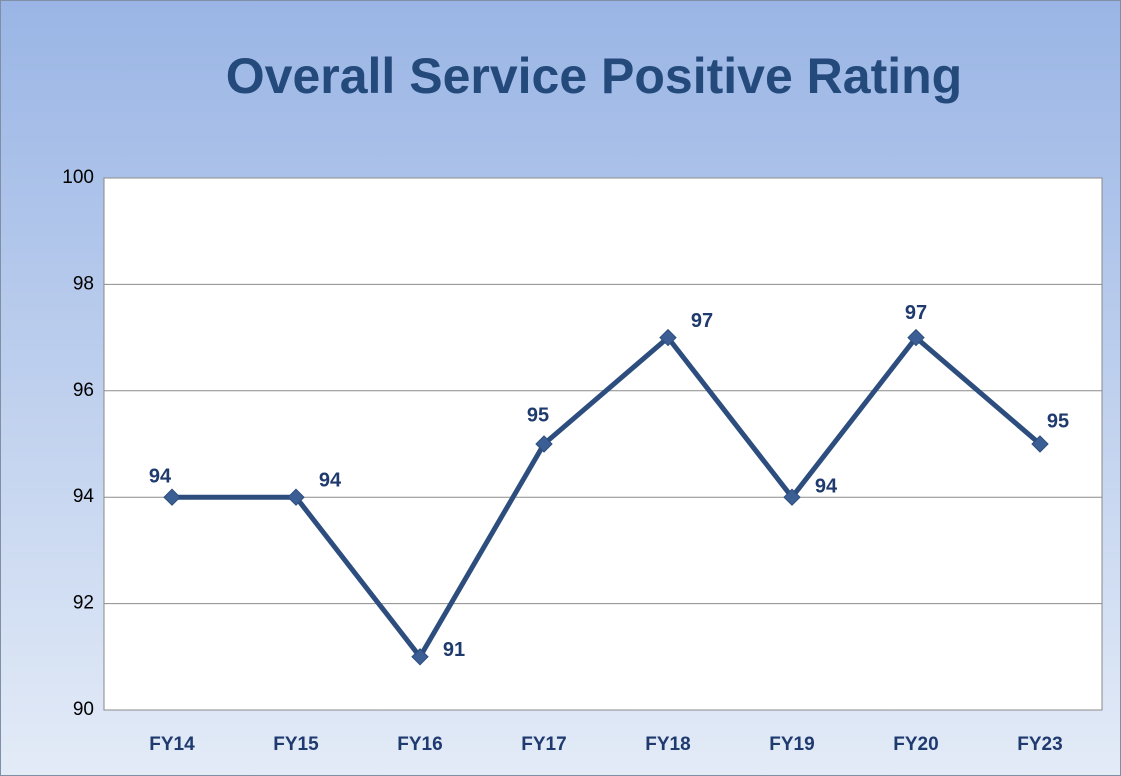 Image resolution: width=1121 pixels, height=776 pixels. What do you see at coordinates (543, 744) in the screenshot?
I see `x-tick-label: FY17` at bounding box center [543, 744].